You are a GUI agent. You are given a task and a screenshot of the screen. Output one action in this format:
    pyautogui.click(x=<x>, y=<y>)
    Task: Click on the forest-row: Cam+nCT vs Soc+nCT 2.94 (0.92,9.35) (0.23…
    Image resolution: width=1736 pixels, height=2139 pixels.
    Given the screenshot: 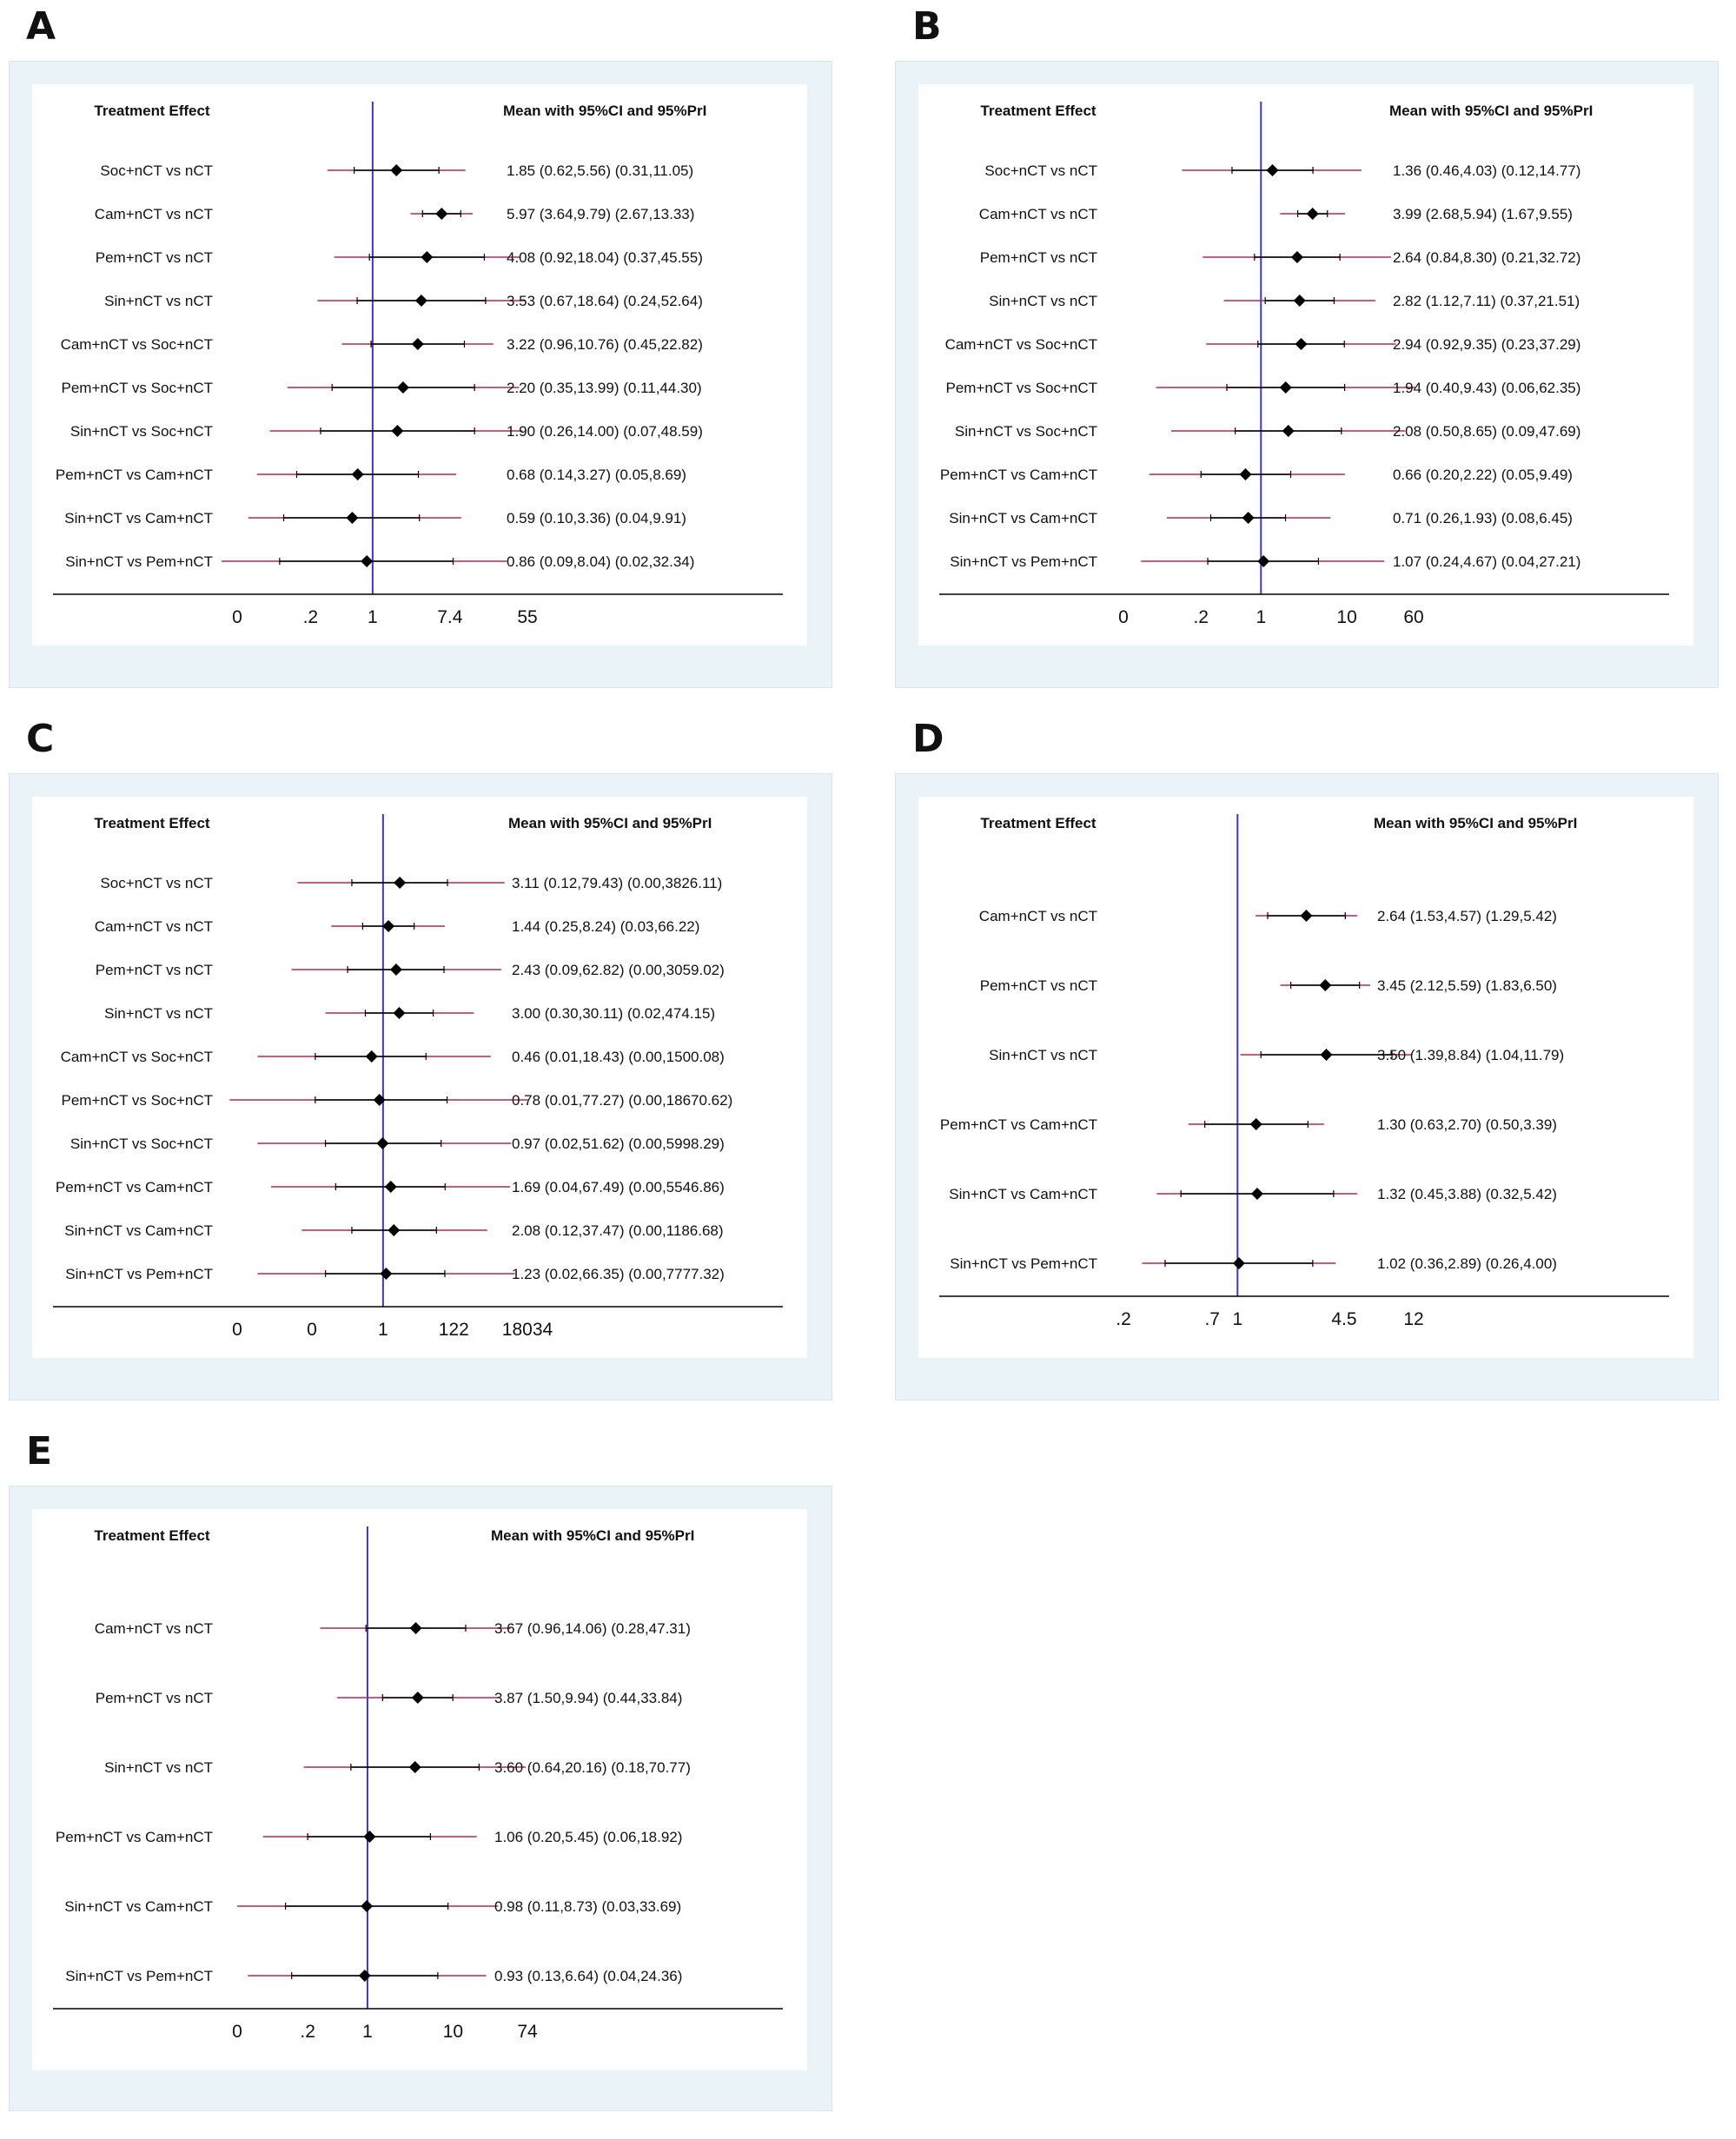 What is the action you would take?
    pyautogui.click(x=1263, y=345)
    